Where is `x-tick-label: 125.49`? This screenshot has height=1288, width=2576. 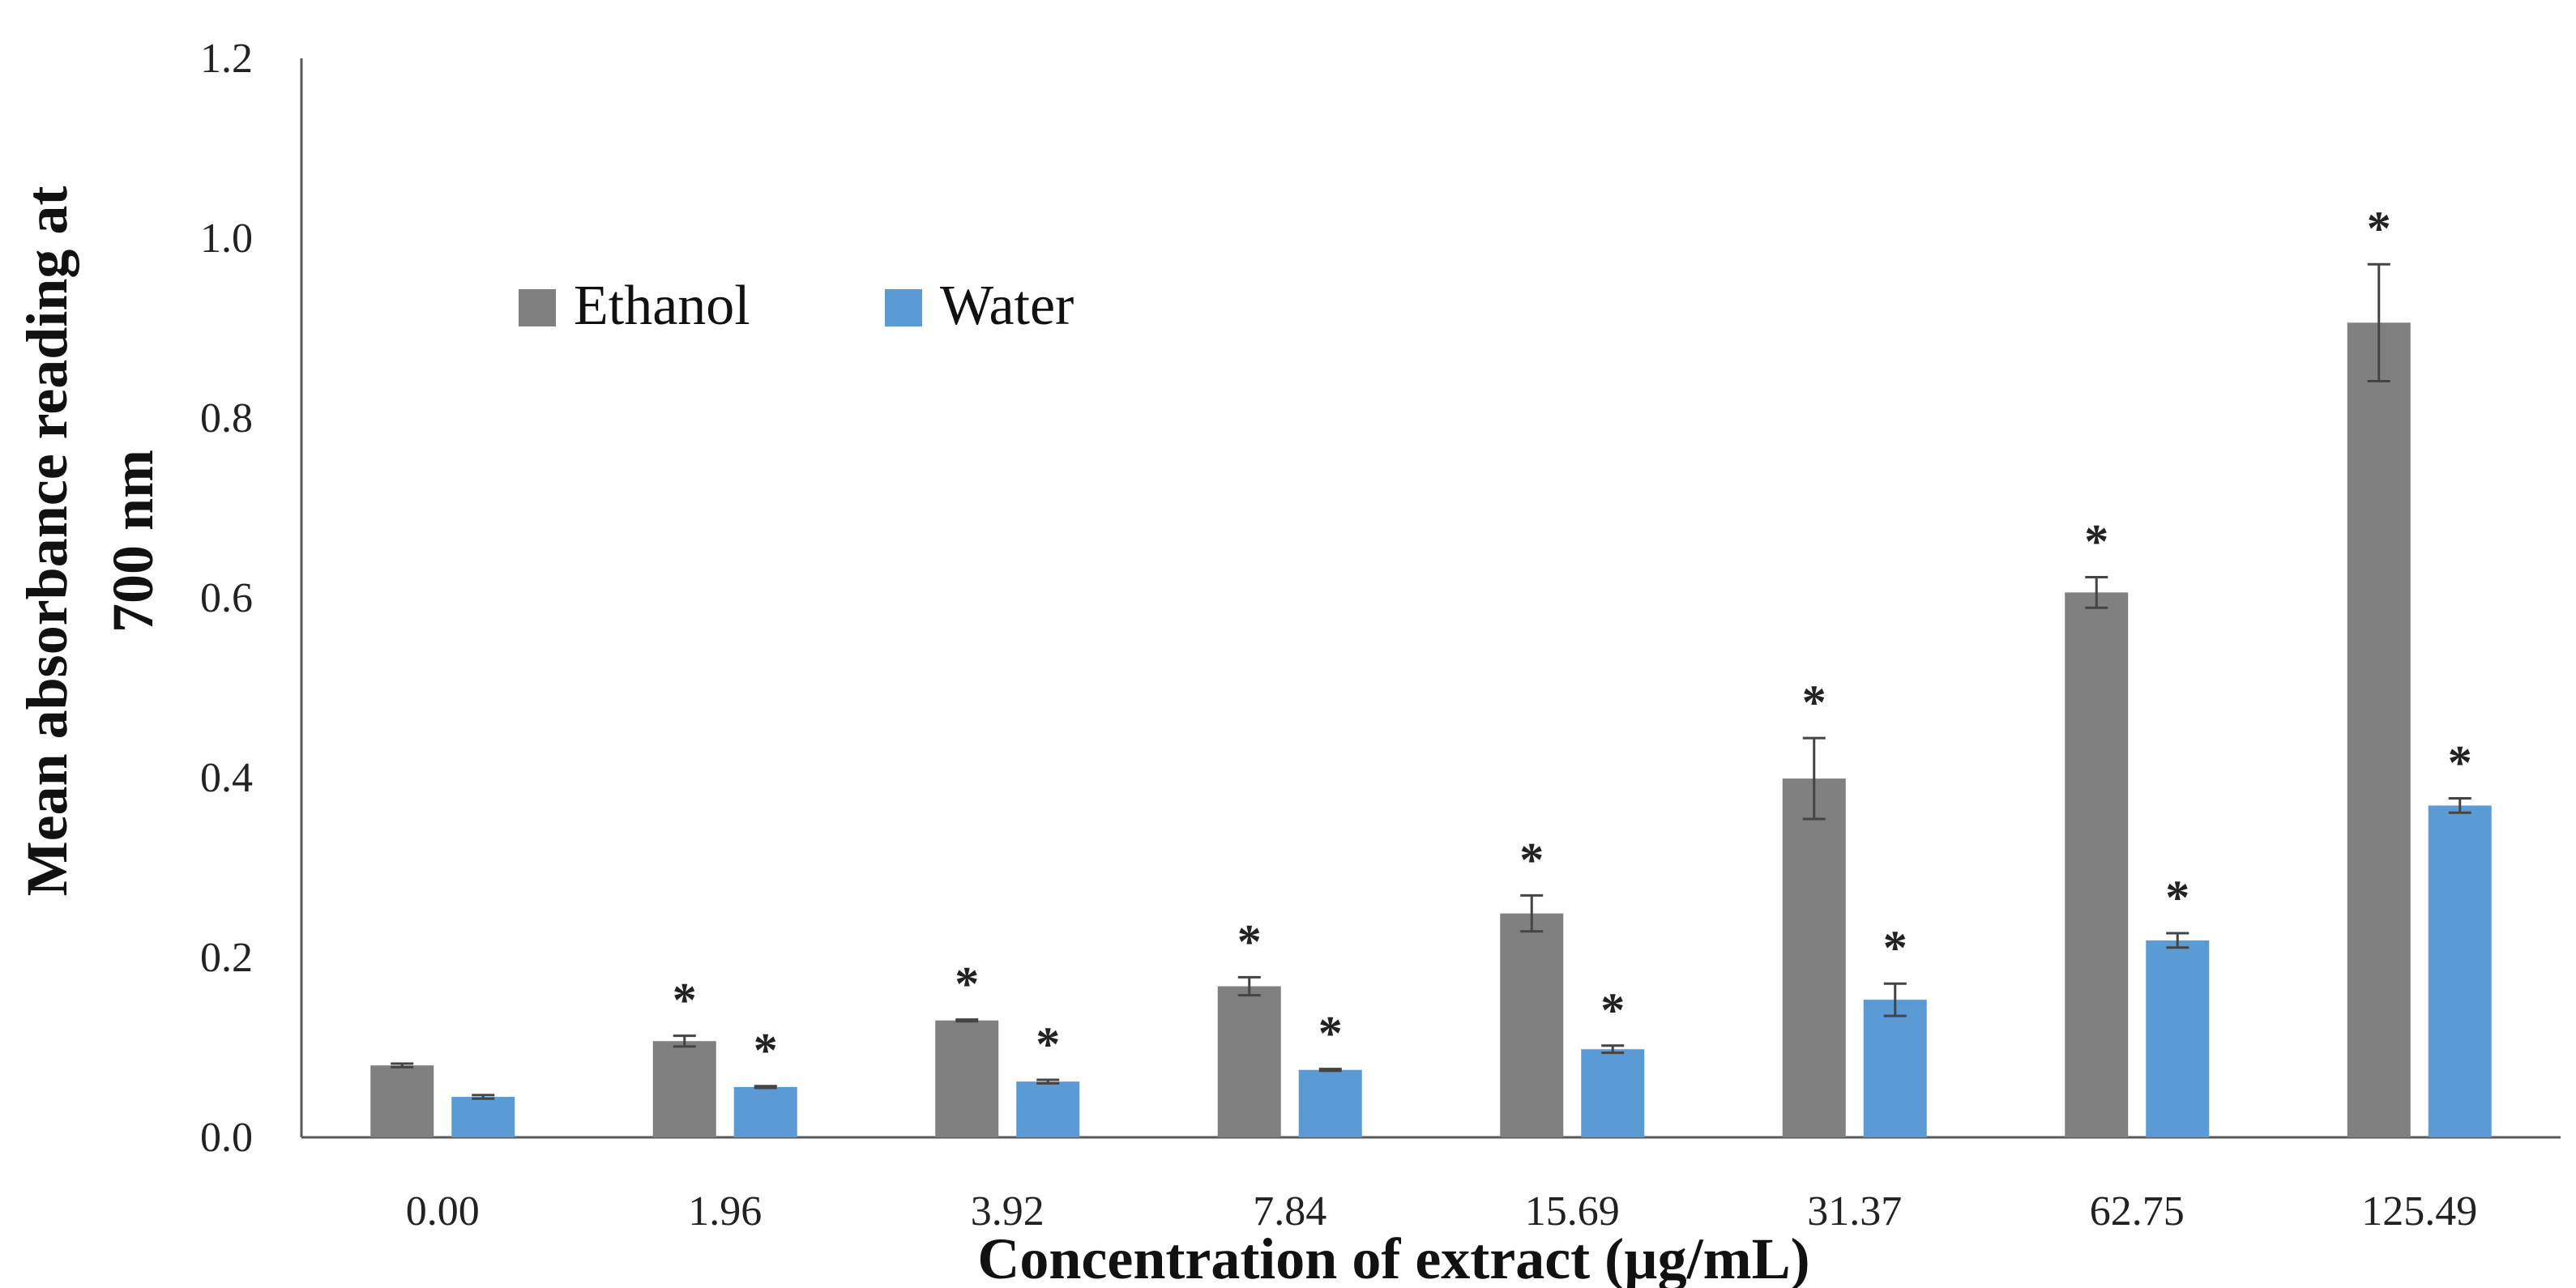 x-tick-label: 125.49 is located at coordinates (2419, 1211).